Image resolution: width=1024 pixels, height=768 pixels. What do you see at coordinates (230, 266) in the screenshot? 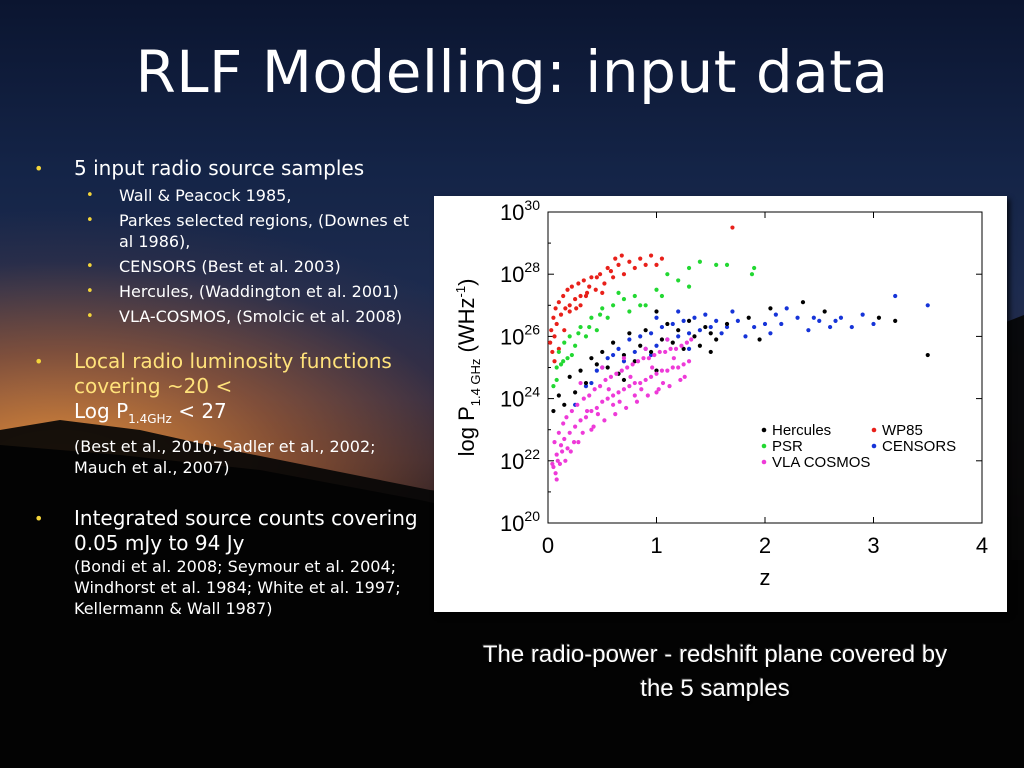
I see `sub-bullet-text: CENSORS (Best et al. 2003)` at bounding box center [230, 266].